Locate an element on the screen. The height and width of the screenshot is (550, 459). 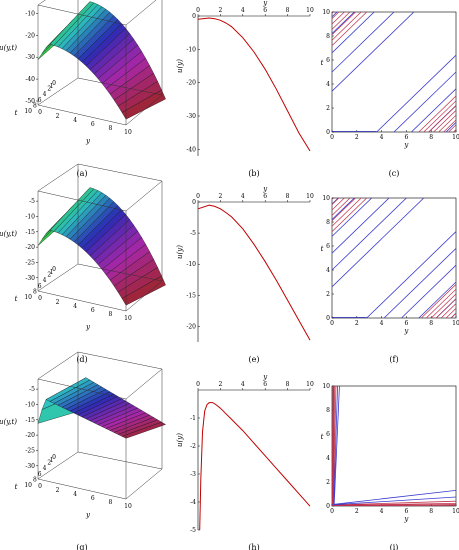
t-tick-label: 8 is located at coordinates (35, 105).